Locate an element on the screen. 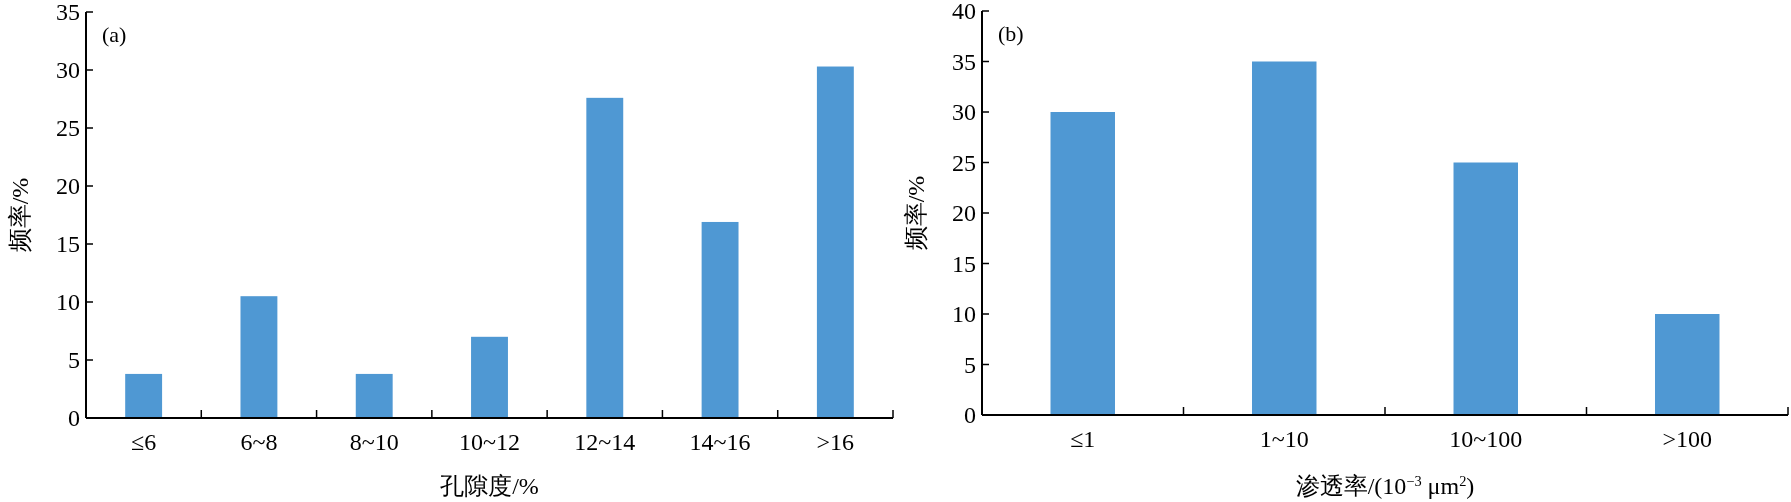 The height and width of the screenshot is (502, 1791). x-tick-label: 10~12 is located at coordinates (489, 442).